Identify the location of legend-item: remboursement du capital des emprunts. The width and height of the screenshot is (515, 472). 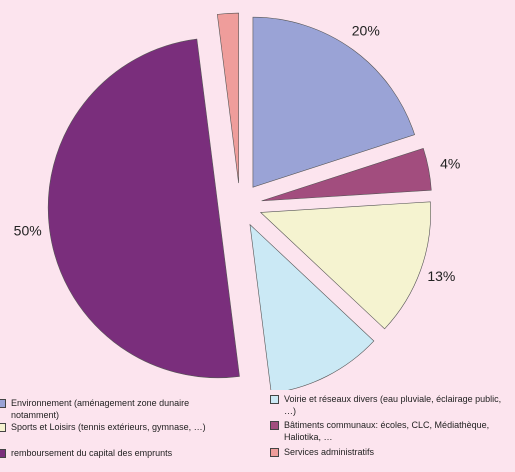
(118, 453).